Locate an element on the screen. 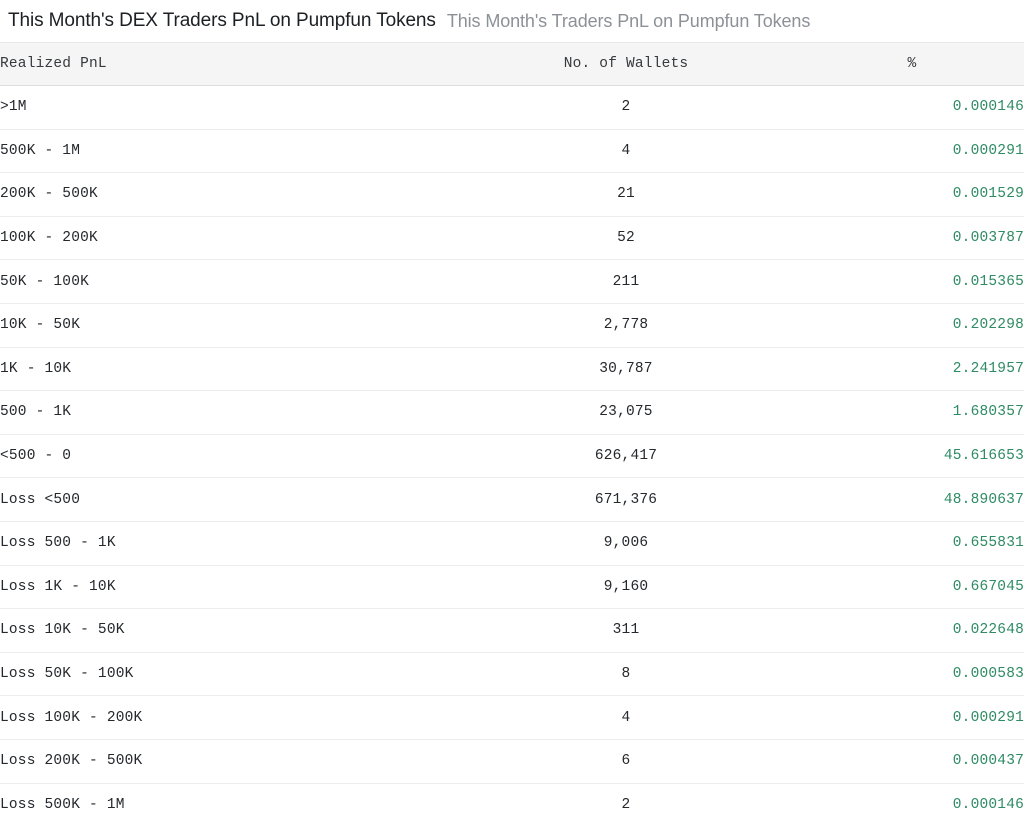 Image resolution: width=1024 pixels, height=820 pixels. table-row: 100K - 200K 52 0.003787 is located at coordinates (512, 238).